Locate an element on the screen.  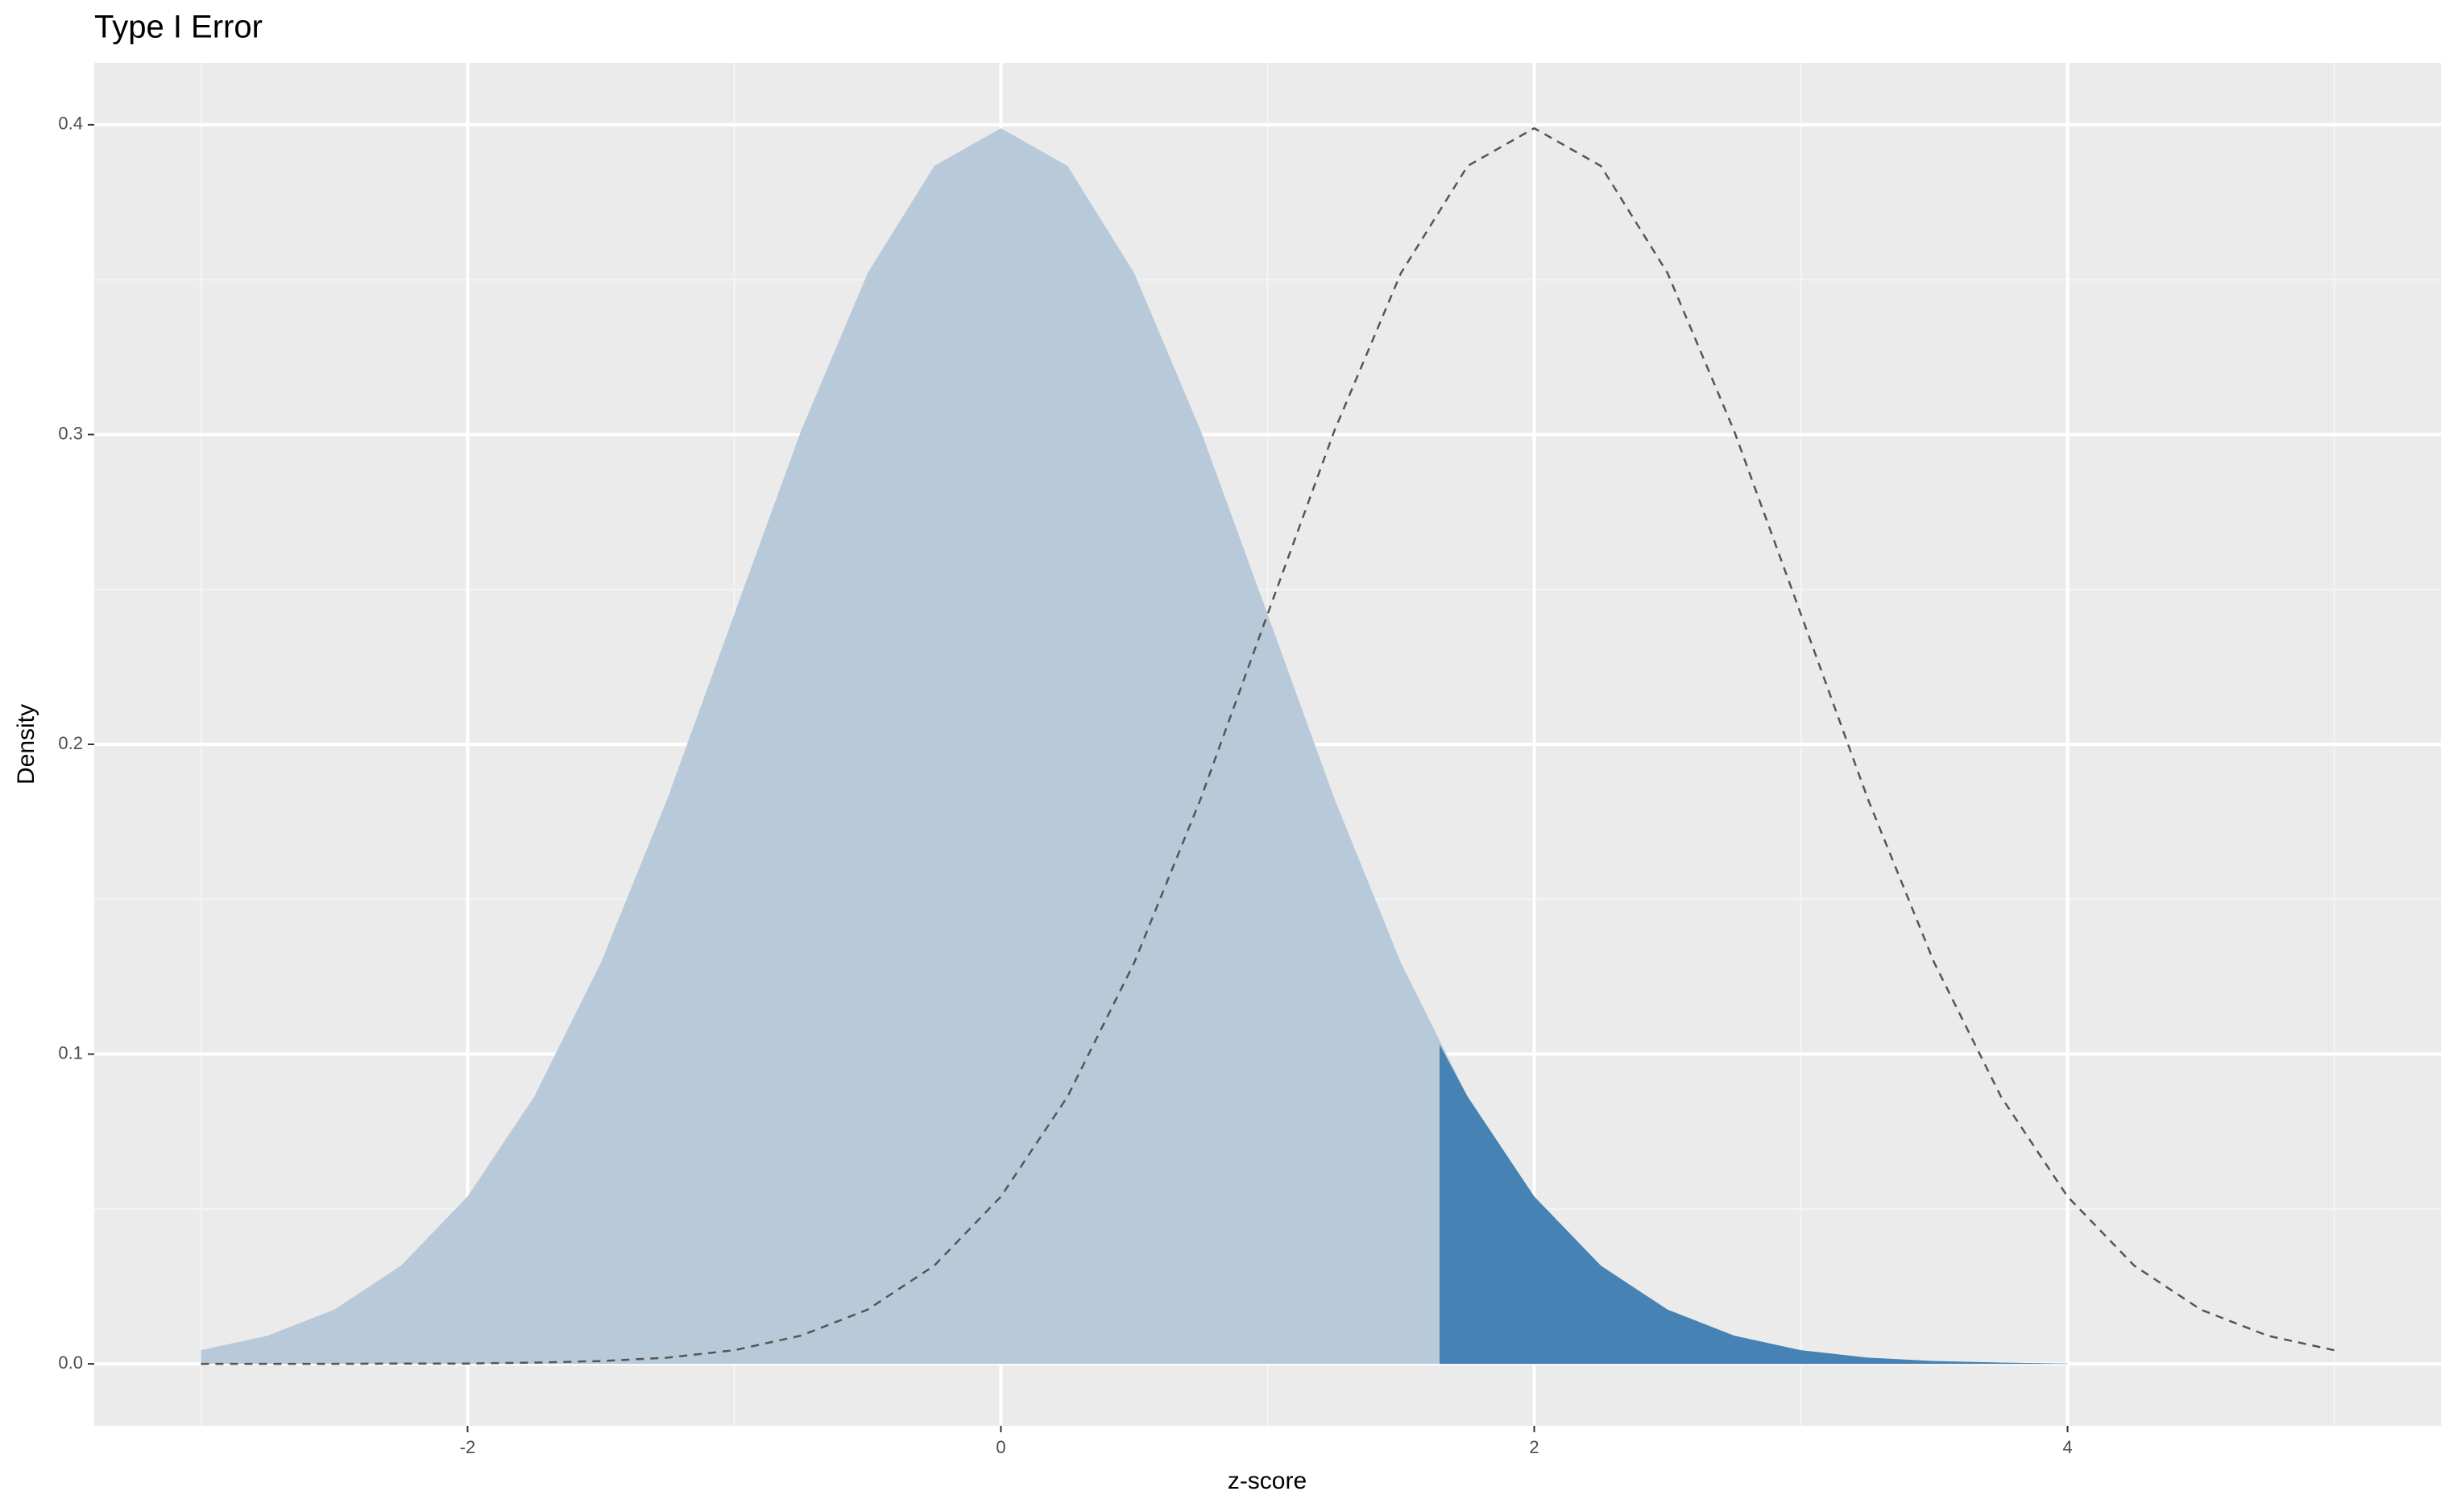
y-tick-label: 0.4 is located at coordinates (70, 124).